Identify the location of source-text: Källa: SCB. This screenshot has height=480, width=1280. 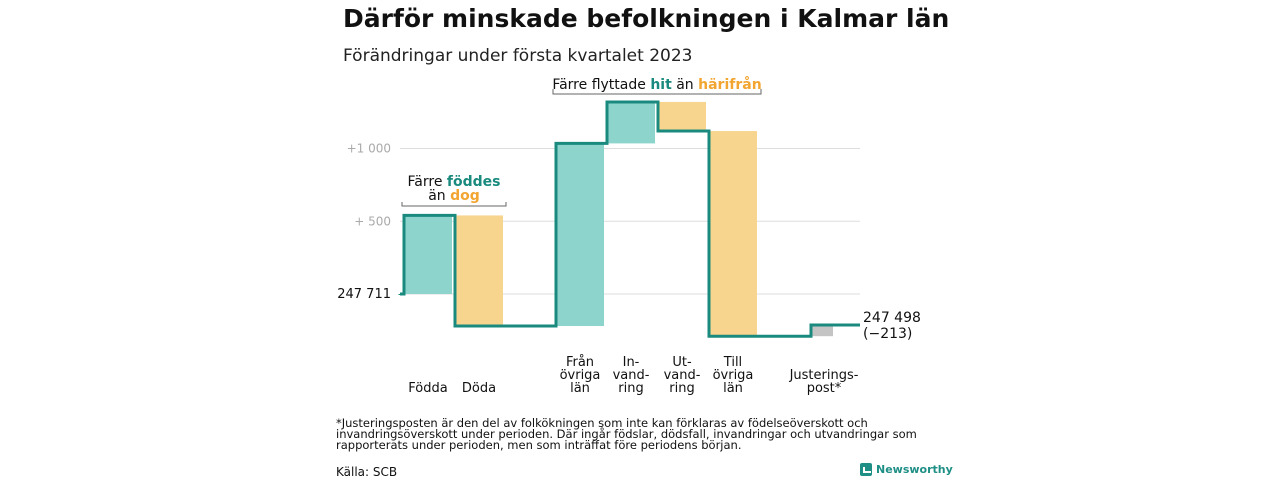
(367, 472).